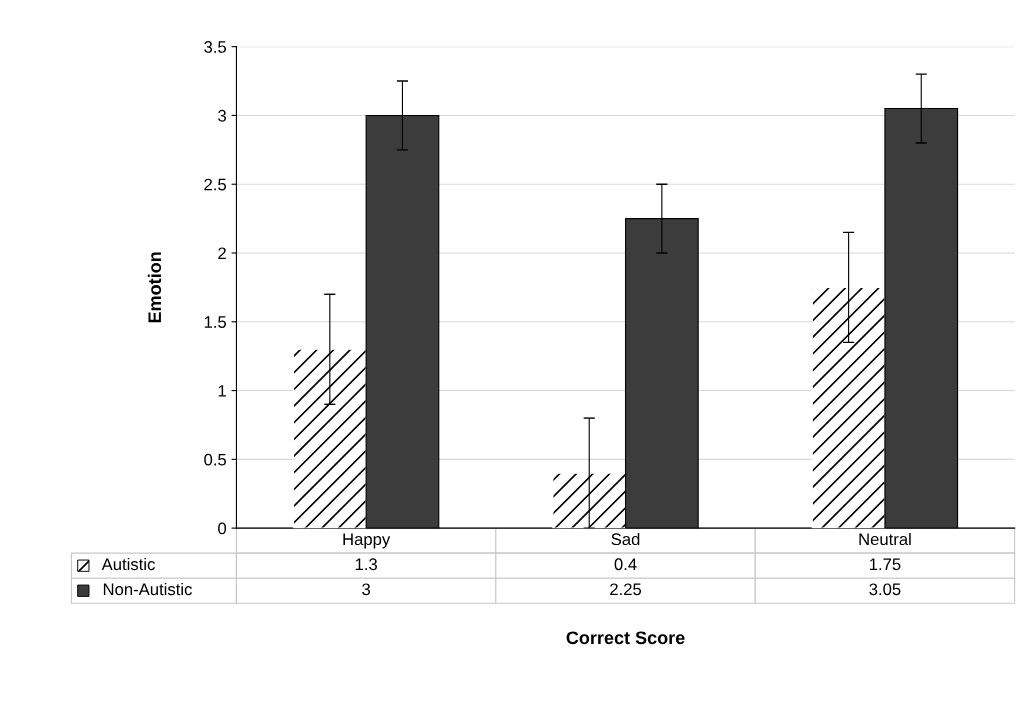 Image resolution: width=1028 pixels, height=707 pixels. What do you see at coordinates (215, 459) in the screenshot?
I see `y-tick-label: 0.5` at bounding box center [215, 459].